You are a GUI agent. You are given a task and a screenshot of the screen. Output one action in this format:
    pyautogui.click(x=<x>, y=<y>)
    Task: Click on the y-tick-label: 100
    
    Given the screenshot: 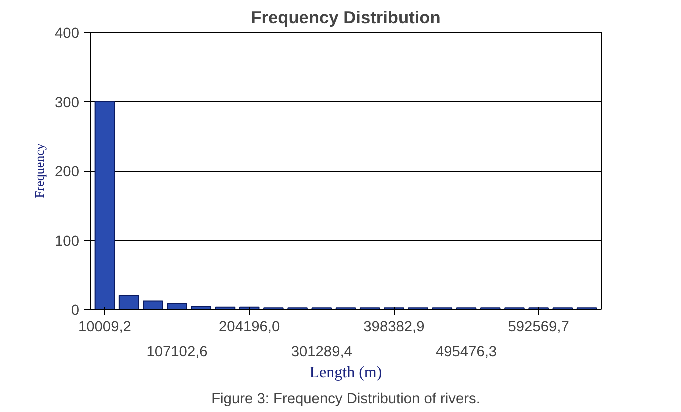 What is the action you would take?
    pyautogui.click(x=67, y=242)
    